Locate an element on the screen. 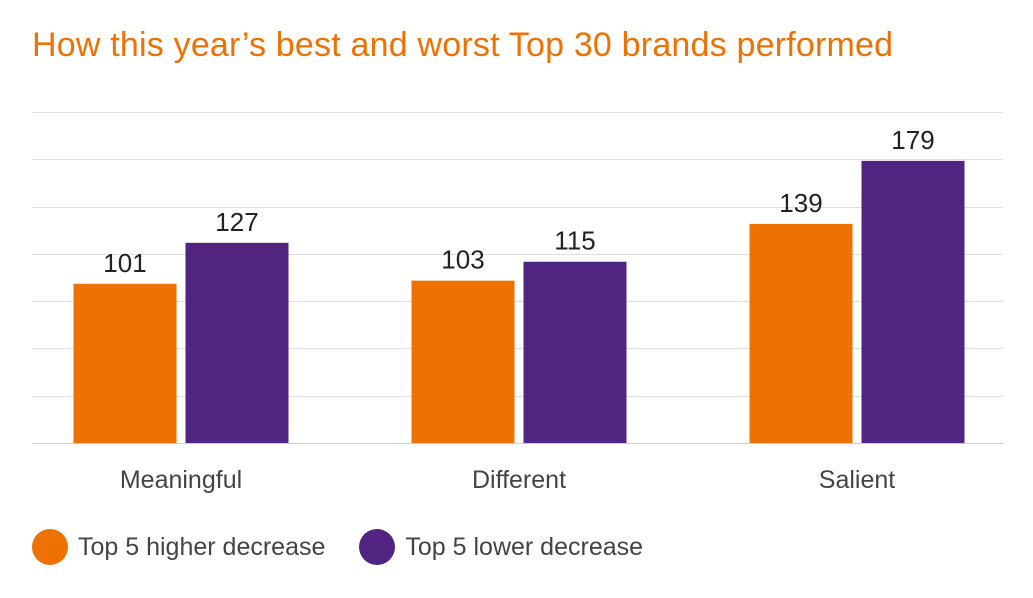 Image resolution: width=1033 pixels, height=598 pixels. data-label: 115 is located at coordinates (574, 241).